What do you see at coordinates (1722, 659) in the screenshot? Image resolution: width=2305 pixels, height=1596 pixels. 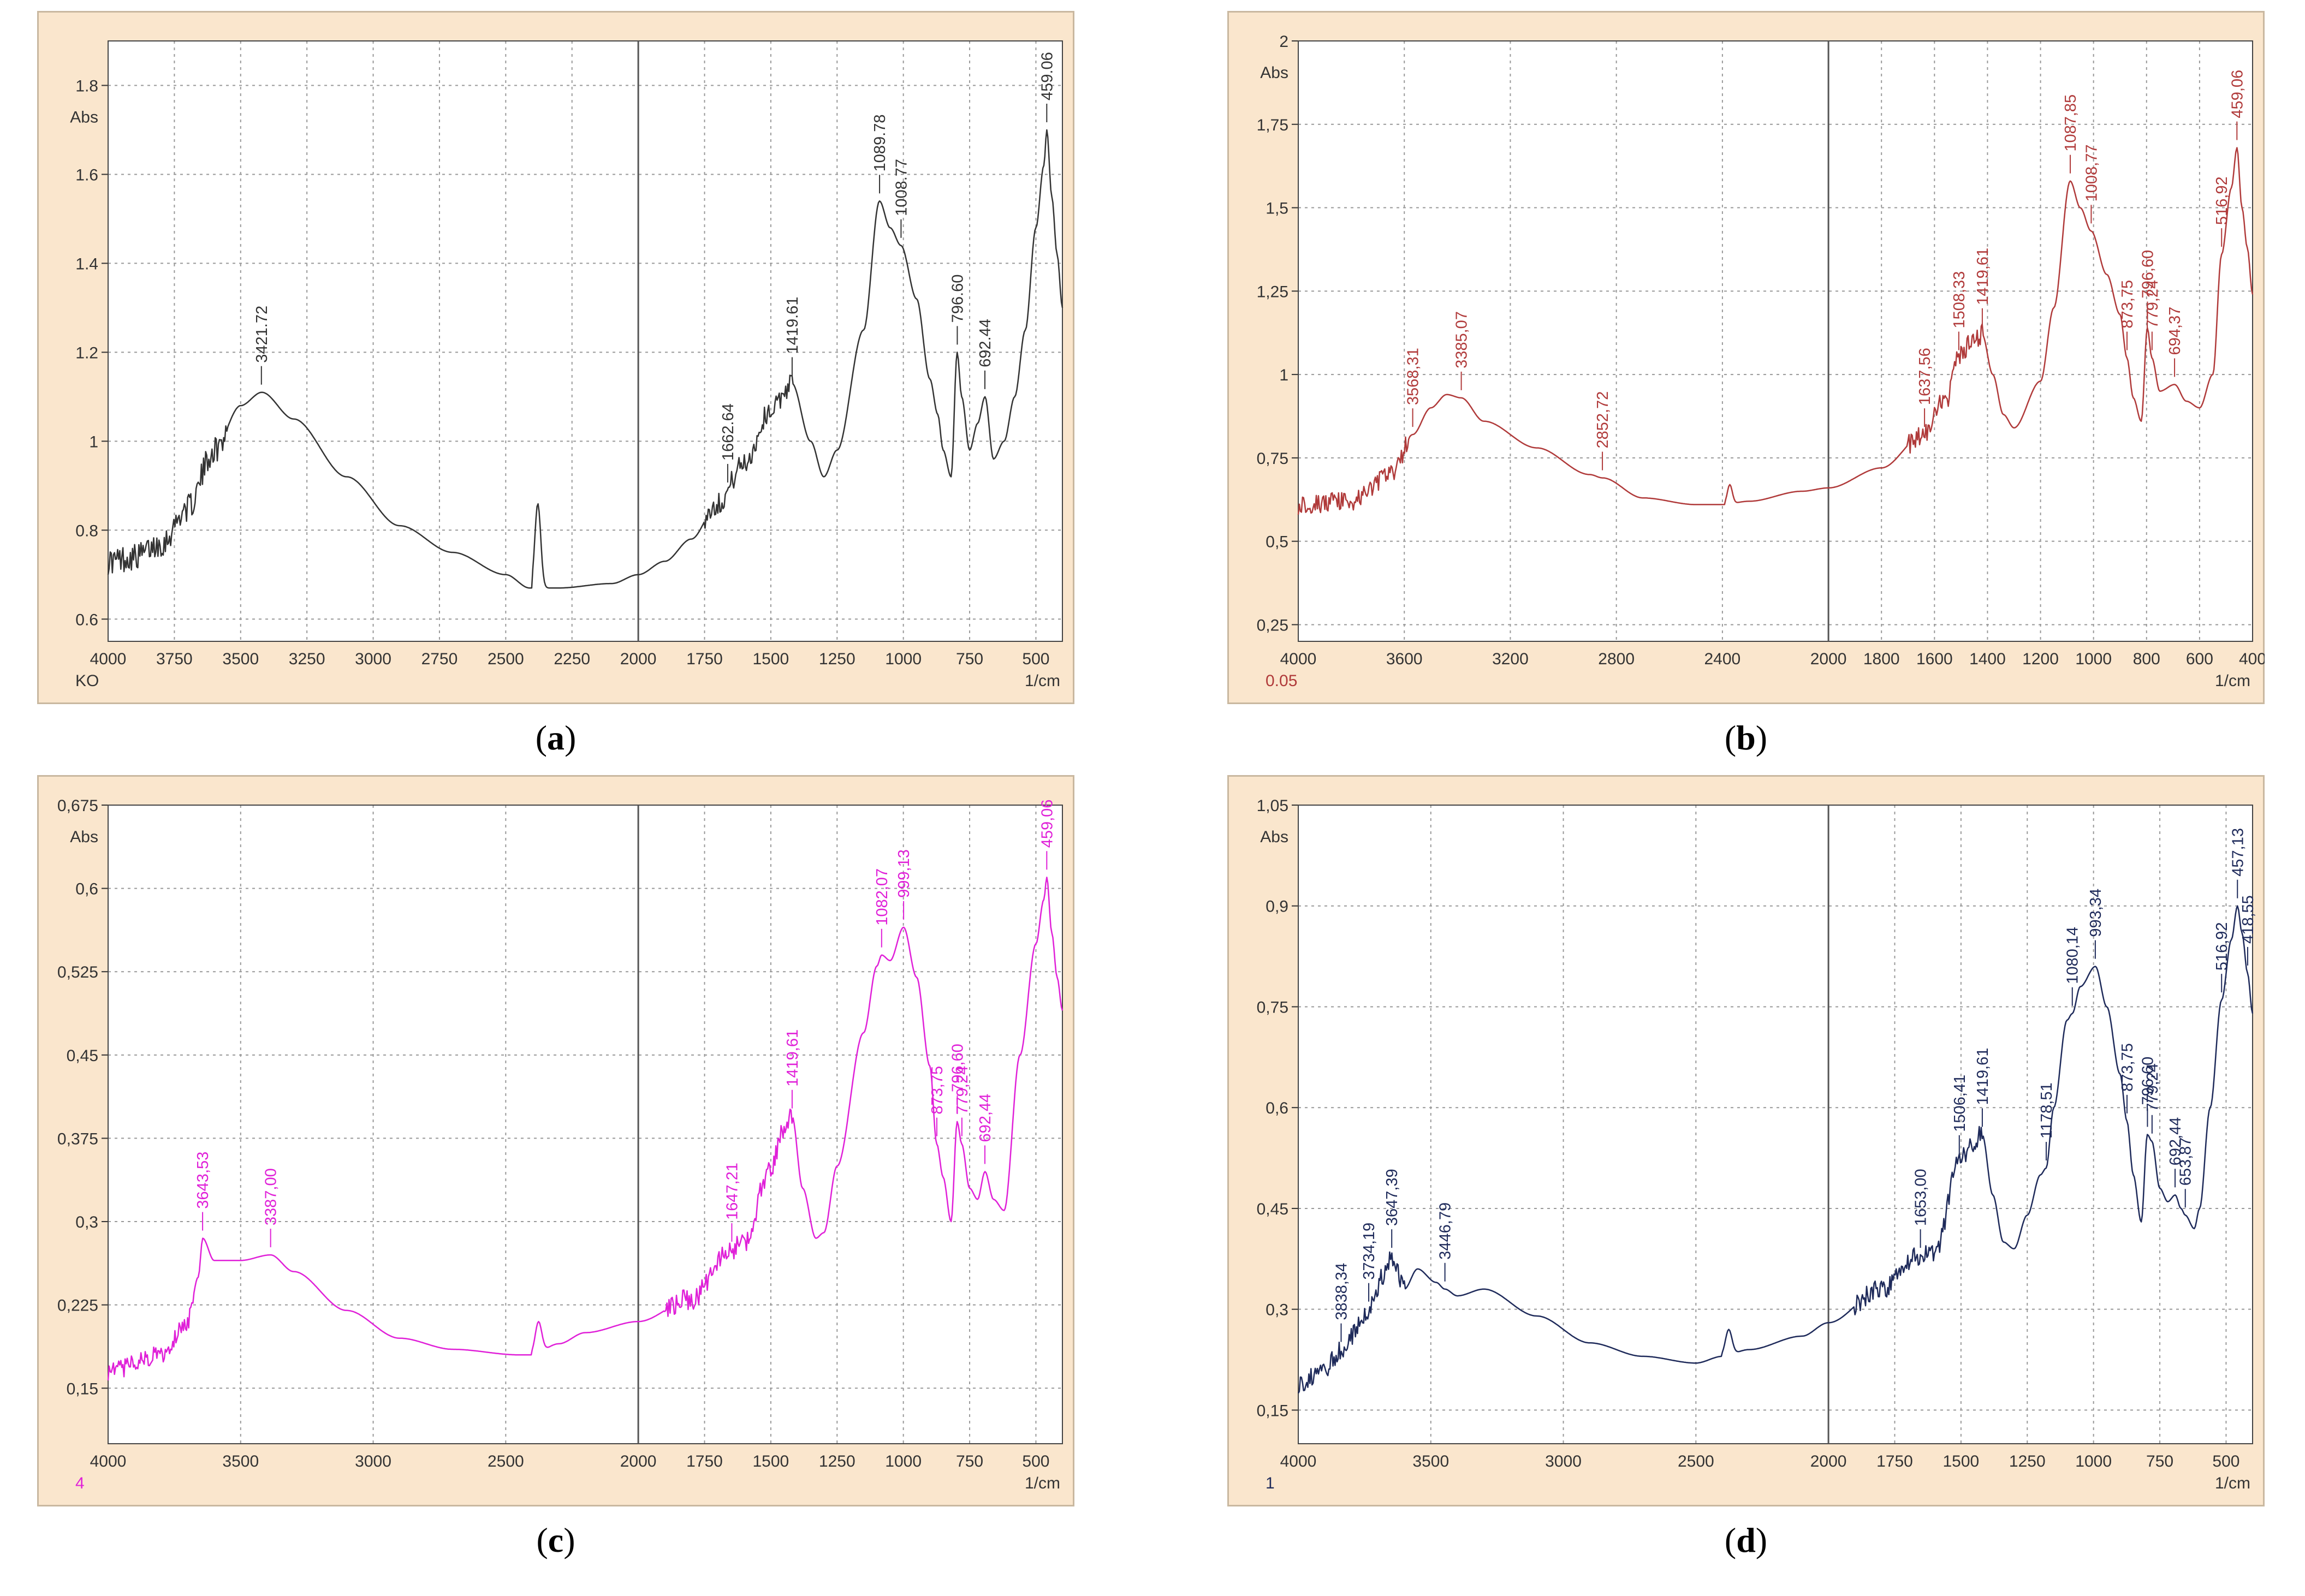 I see `x-tick-label: 2400` at bounding box center [1722, 659].